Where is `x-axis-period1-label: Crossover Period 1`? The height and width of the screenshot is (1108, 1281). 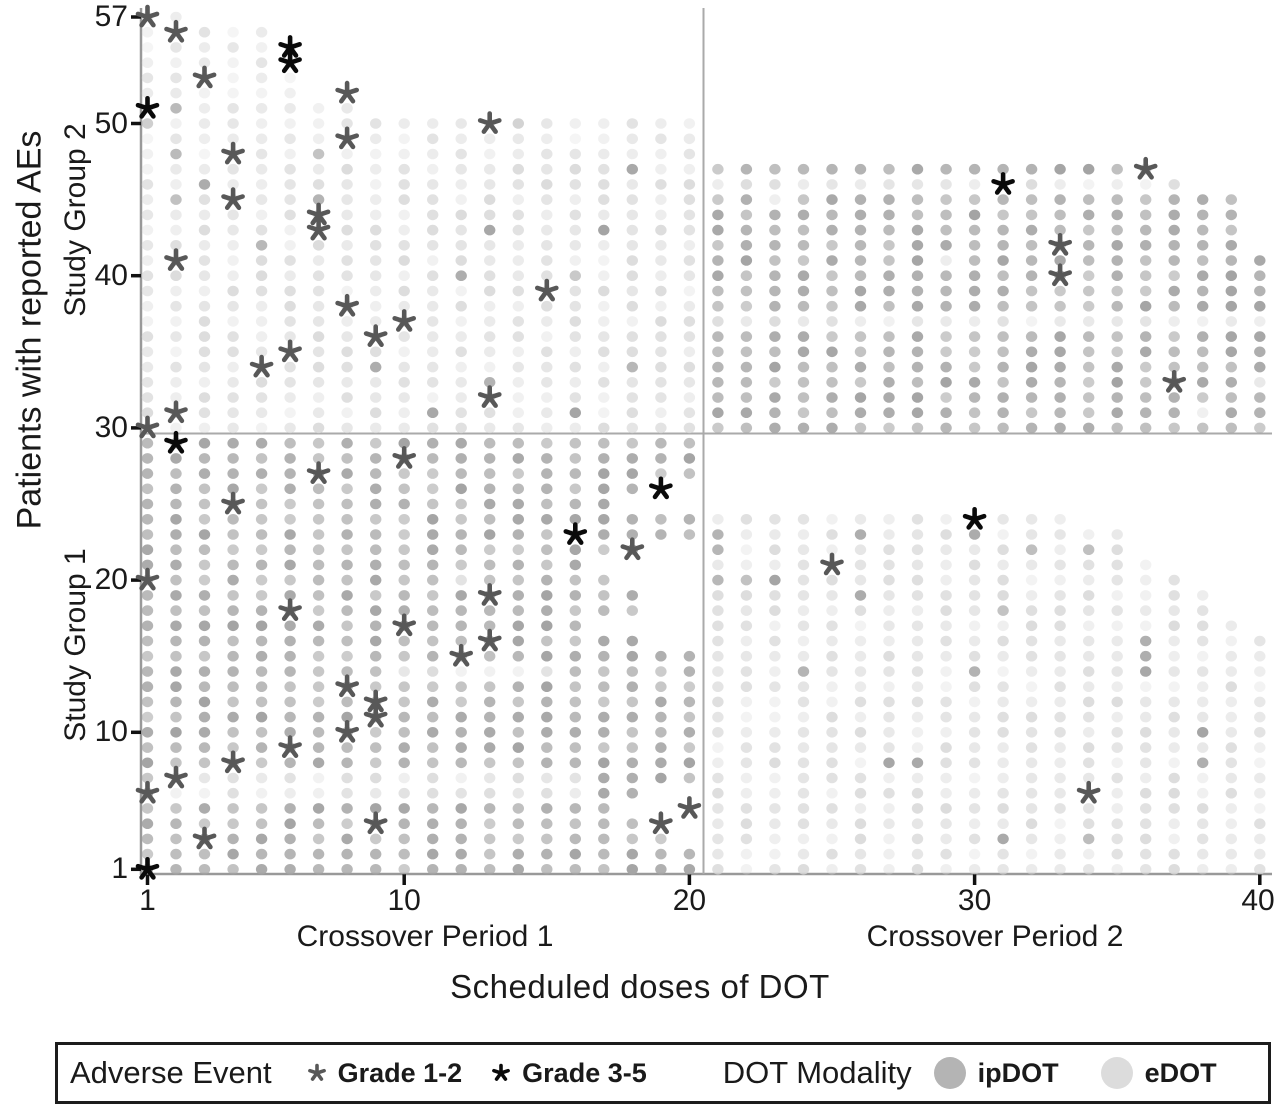
x-axis-period1-label: Crossover Period 1 is located at coordinates (425, 936).